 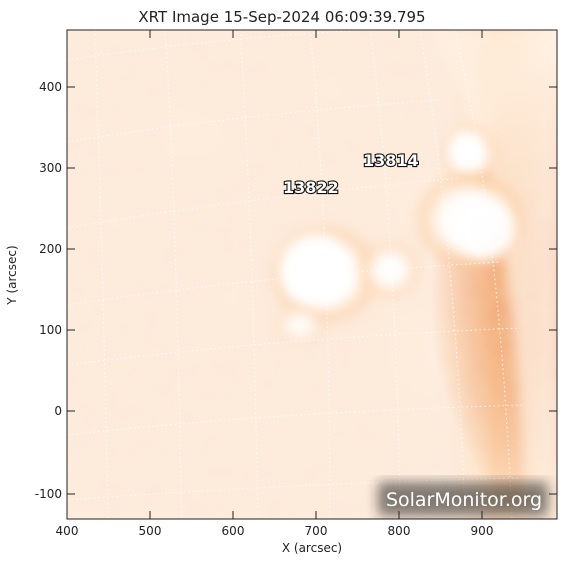 What do you see at coordinates (50, 87) in the screenshot?
I see `y-tick-label: 400` at bounding box center [50, 87].